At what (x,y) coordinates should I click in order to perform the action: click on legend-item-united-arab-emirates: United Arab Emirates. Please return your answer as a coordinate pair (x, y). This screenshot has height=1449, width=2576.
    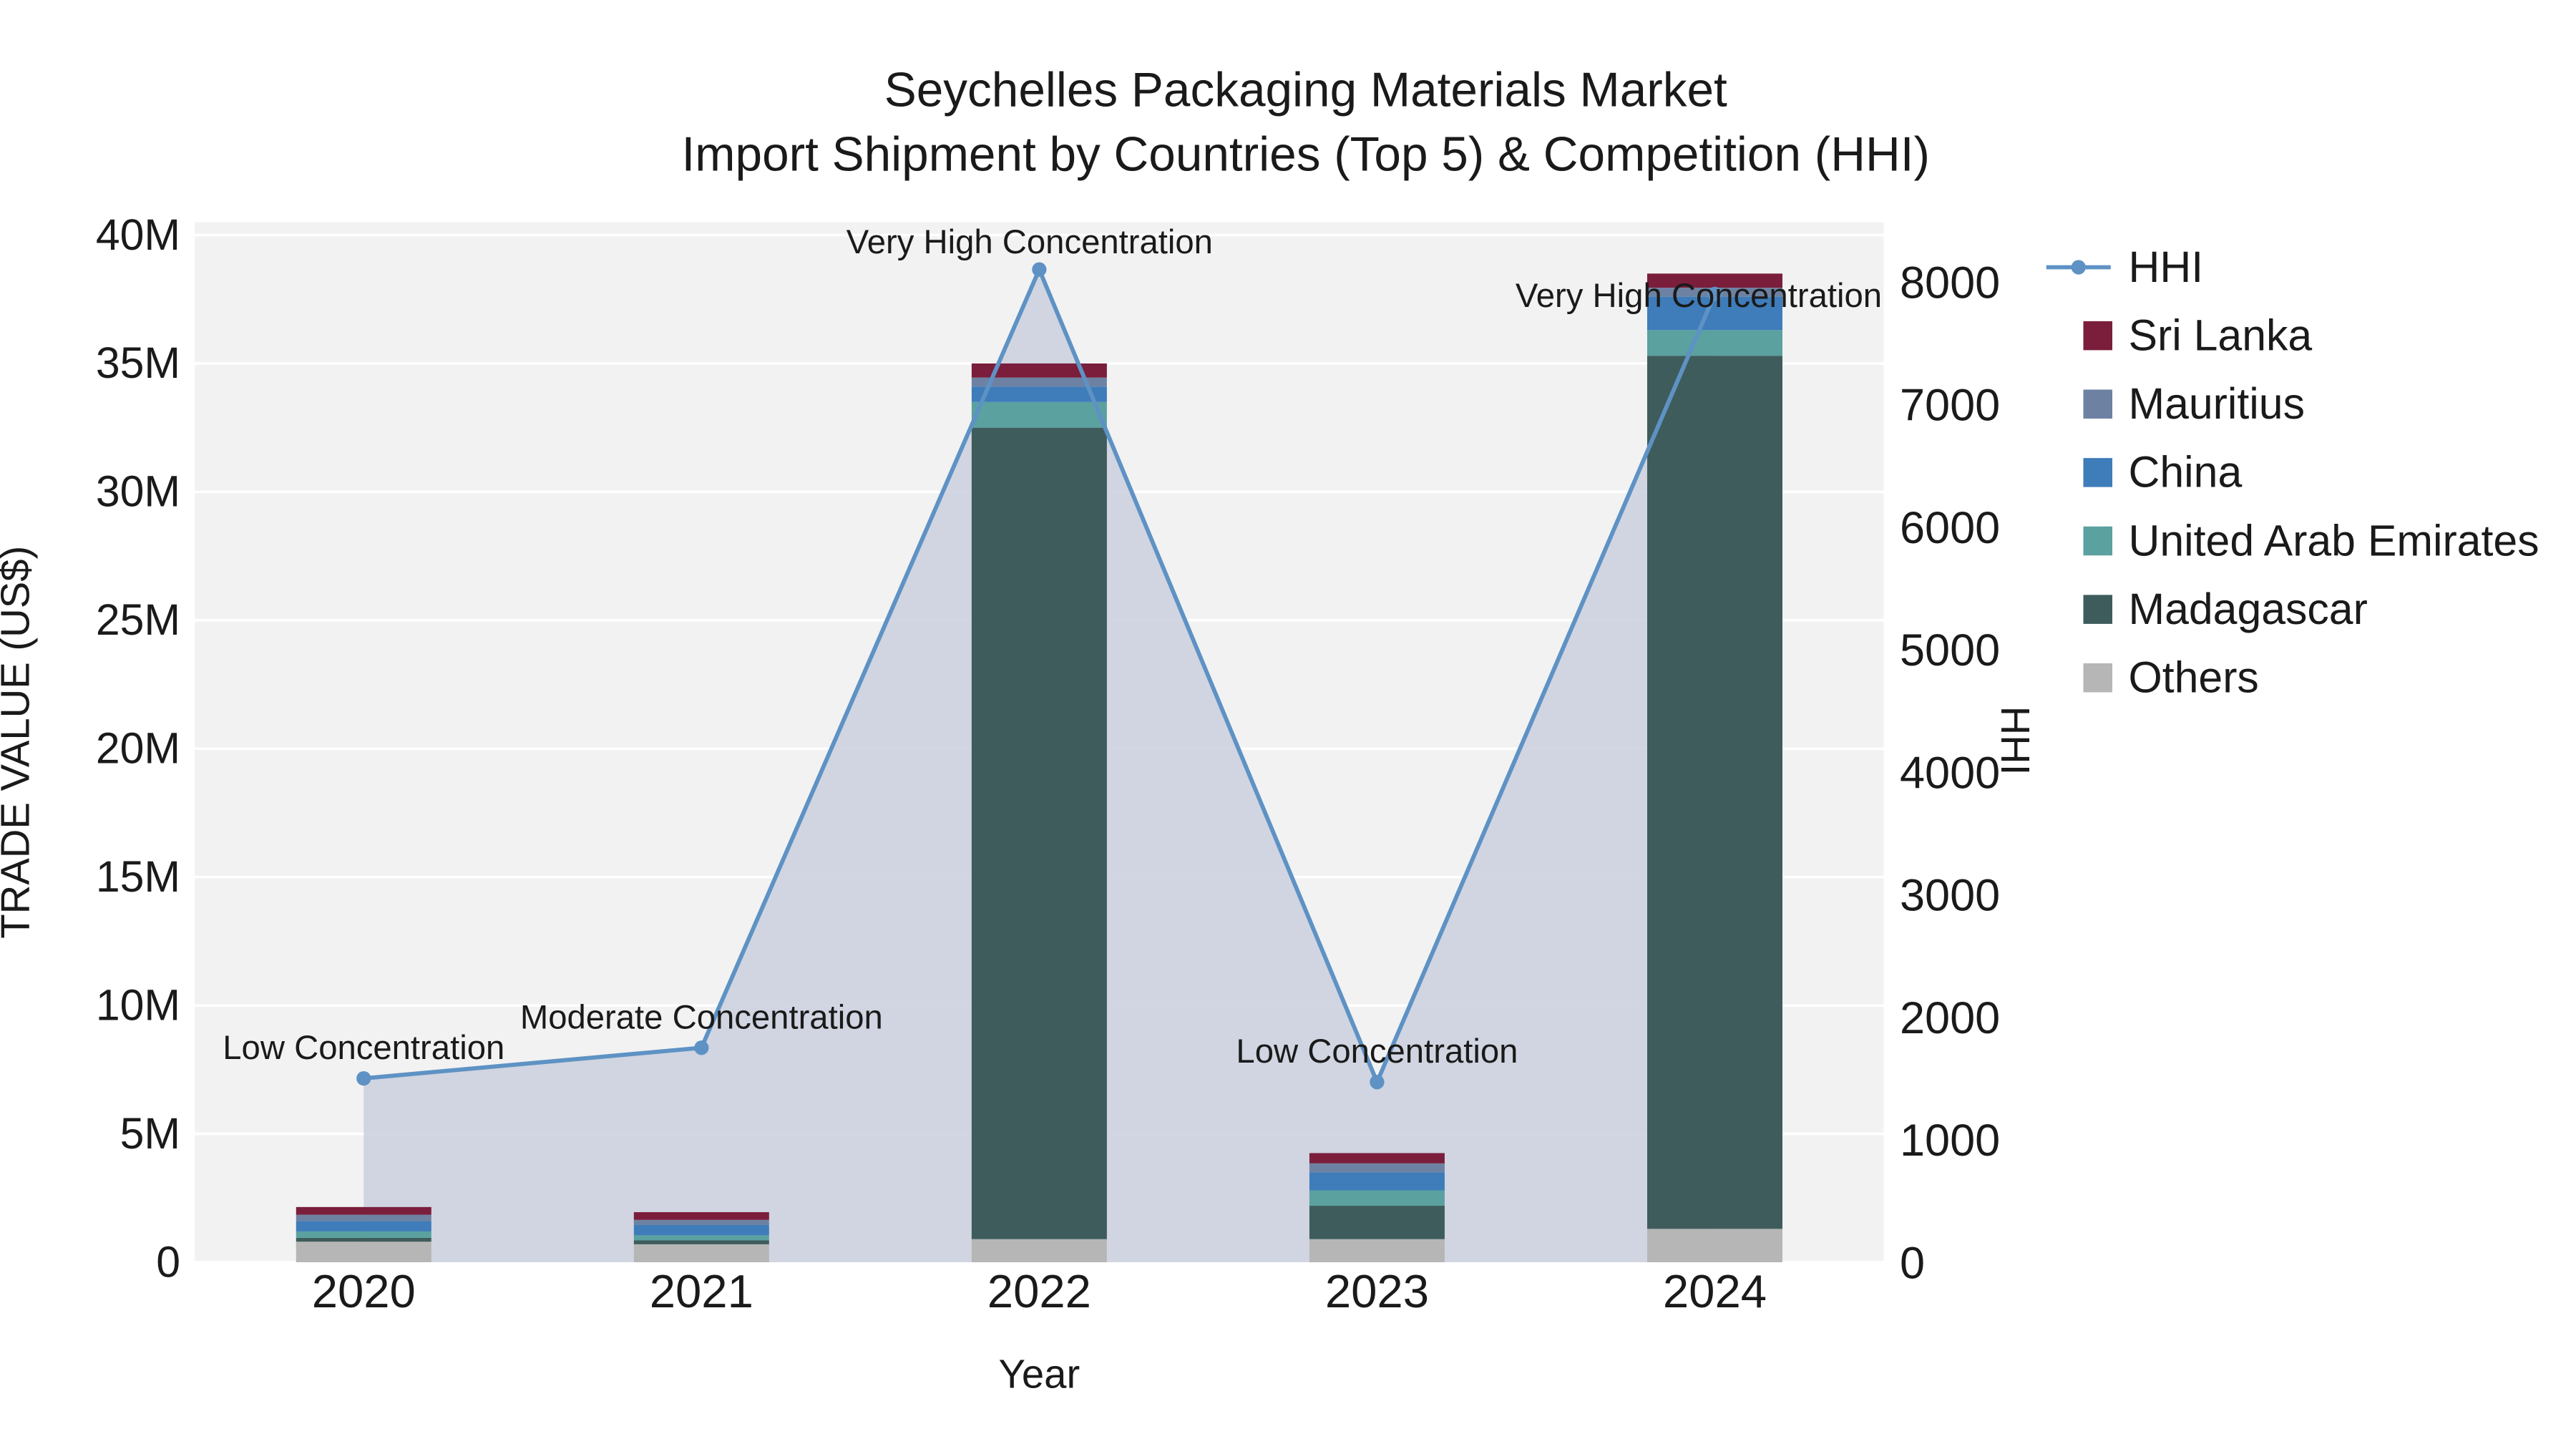
    Looking at the image, I should click on (2311, 540).